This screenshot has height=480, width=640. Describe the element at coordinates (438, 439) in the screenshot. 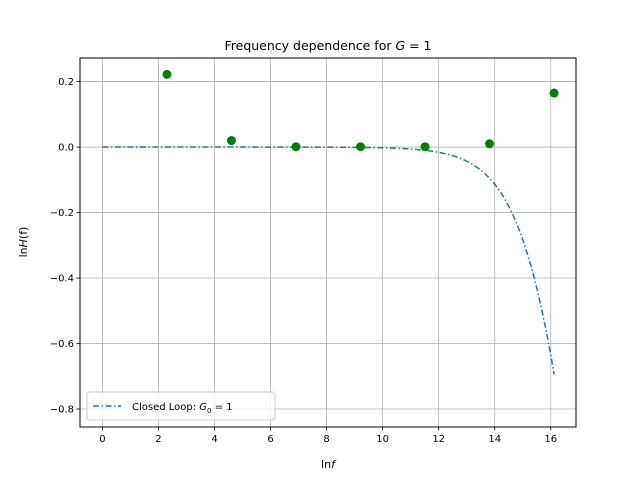

I see `x-tick-label: 12` at that location.